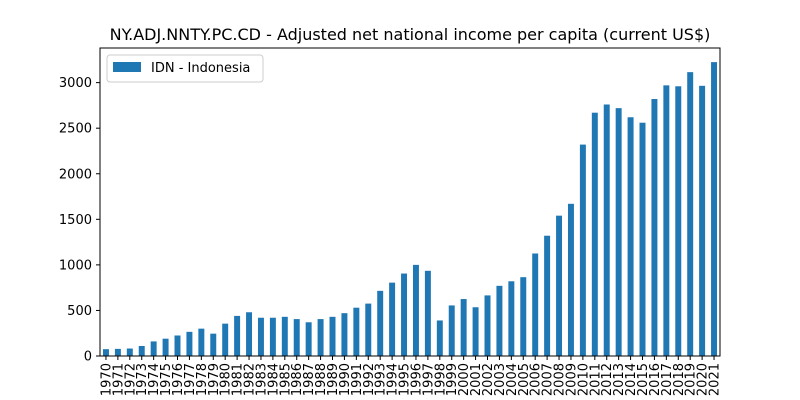 This screenshot has width=800, height=400. I want to click on x-tick-label: 1994, so click(393, 379).